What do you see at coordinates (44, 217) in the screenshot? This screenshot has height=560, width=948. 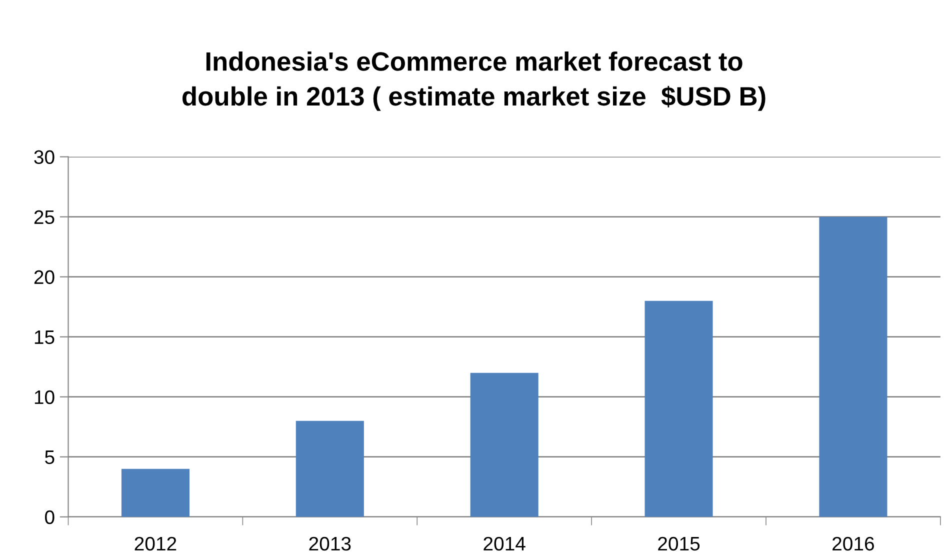 I see `y-tick-label: 25` at bounding box center [44, 217].